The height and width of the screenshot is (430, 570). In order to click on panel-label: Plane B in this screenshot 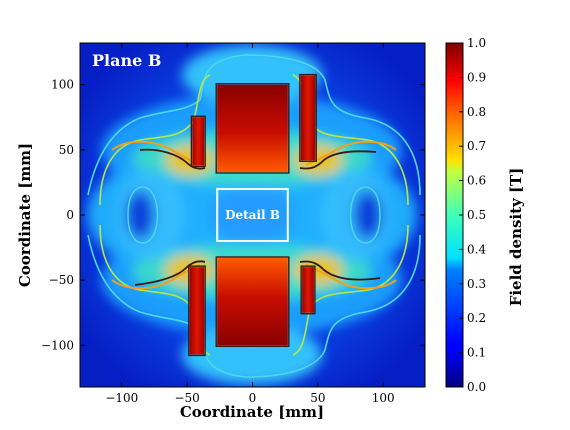, I will do `click(126, 60)`.